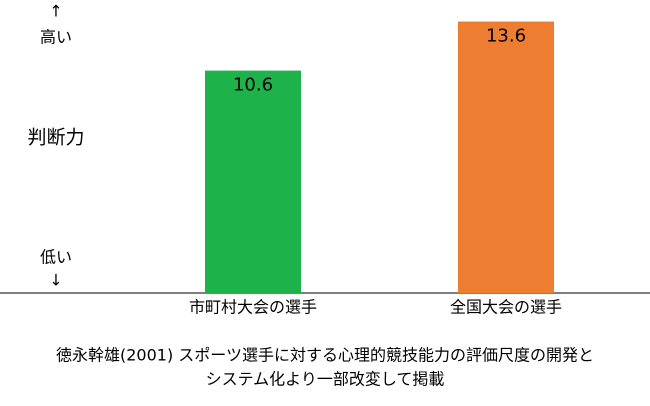 This screenshot has width=650, height=406. Describe the element at coordinates (55, 138) in the screenshot. I see `y-axis-label: 判断力` at that location.